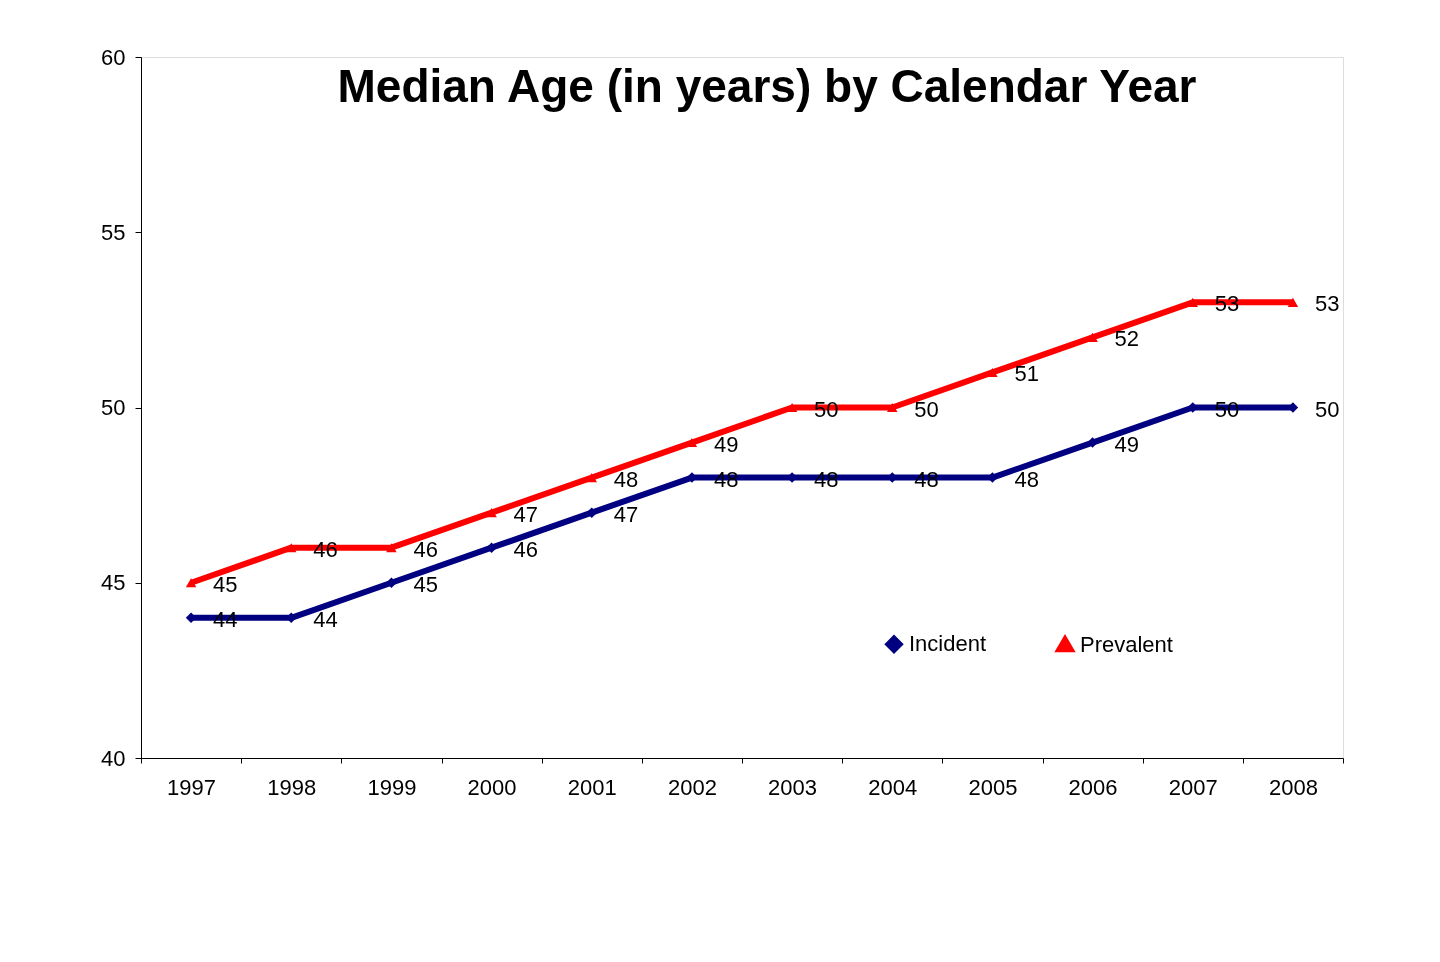 This screenshot has width=1440, height=962. I want to click on x-tick-label: 2007, so click(1193, 787).